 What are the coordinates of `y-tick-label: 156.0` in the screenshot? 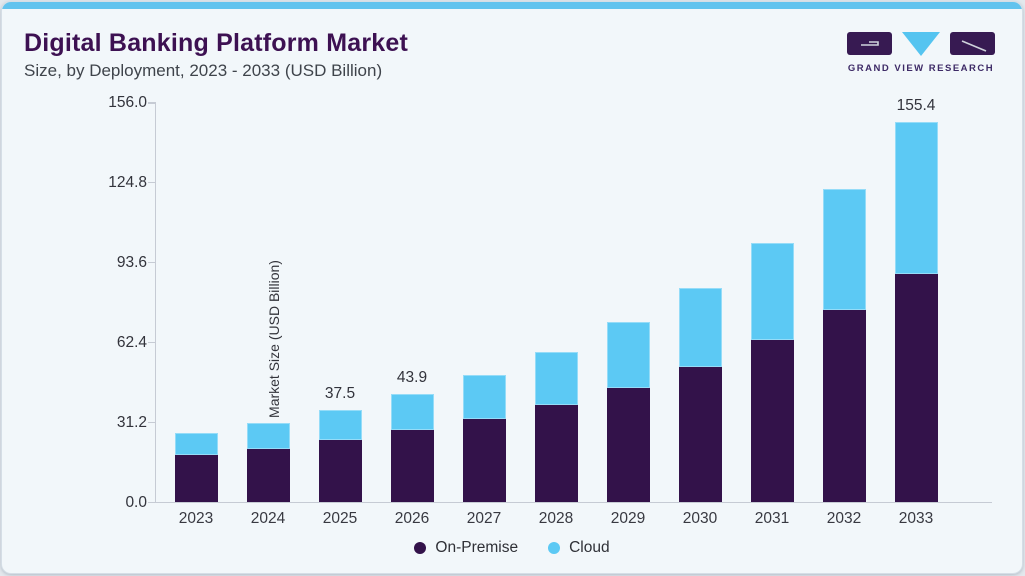 It's located at (127, 102).